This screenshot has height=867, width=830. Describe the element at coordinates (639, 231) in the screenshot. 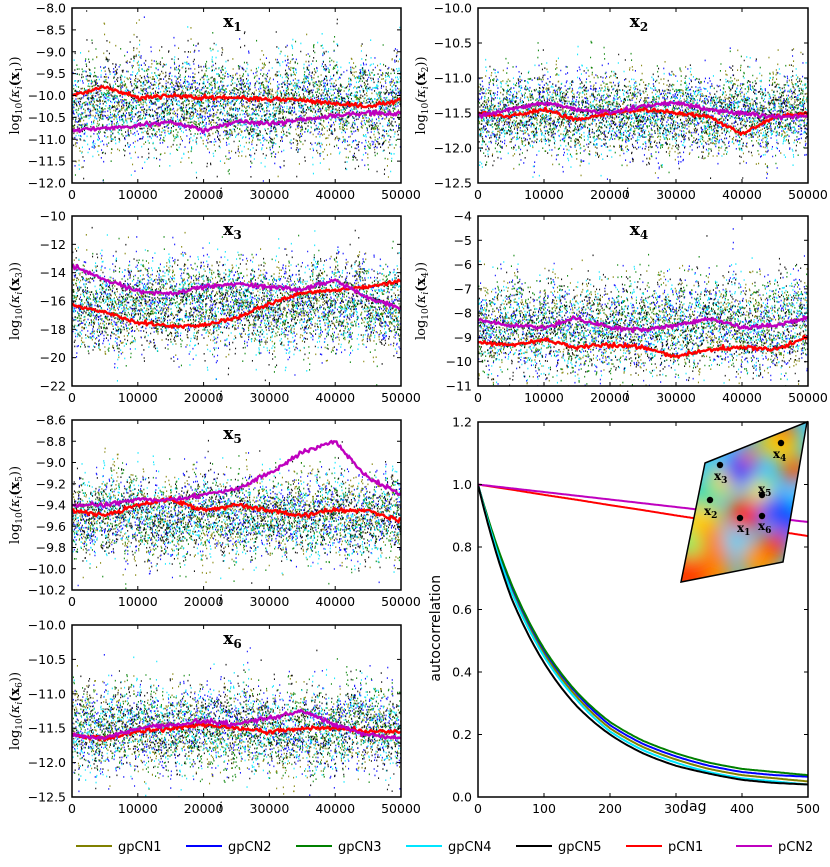

I see `panel-title: x4` at that location.